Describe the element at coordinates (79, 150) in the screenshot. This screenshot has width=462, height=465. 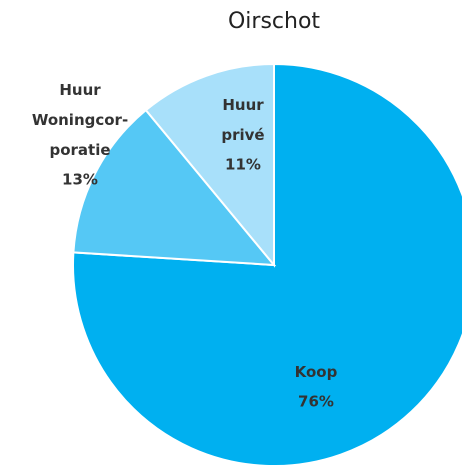
I see `label-line: poratie` at that location.